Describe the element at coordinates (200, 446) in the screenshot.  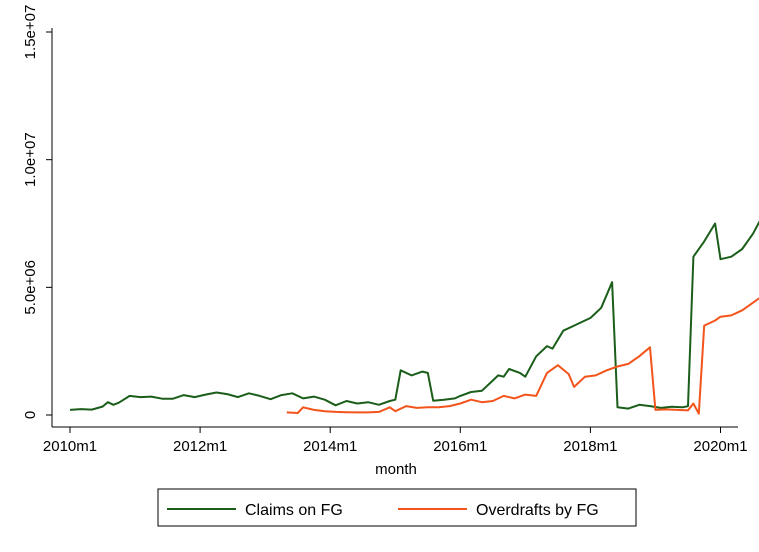
I see `x-tick-label: 2012m1` at that location.